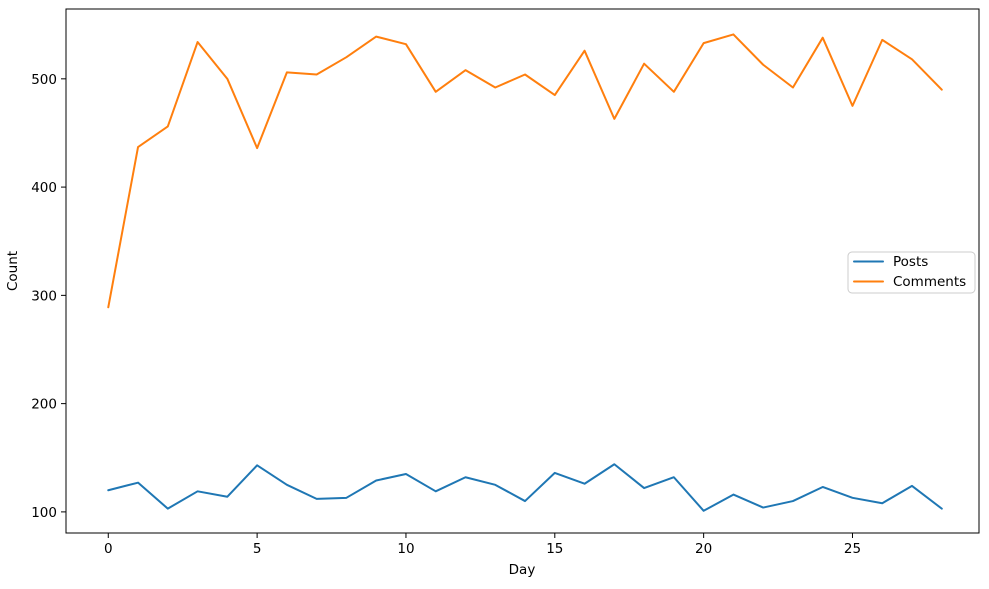 Image resolution: width=989 pixels, height=589 pixels. I want to click on x-tick-label: 0, so click(108, 549).